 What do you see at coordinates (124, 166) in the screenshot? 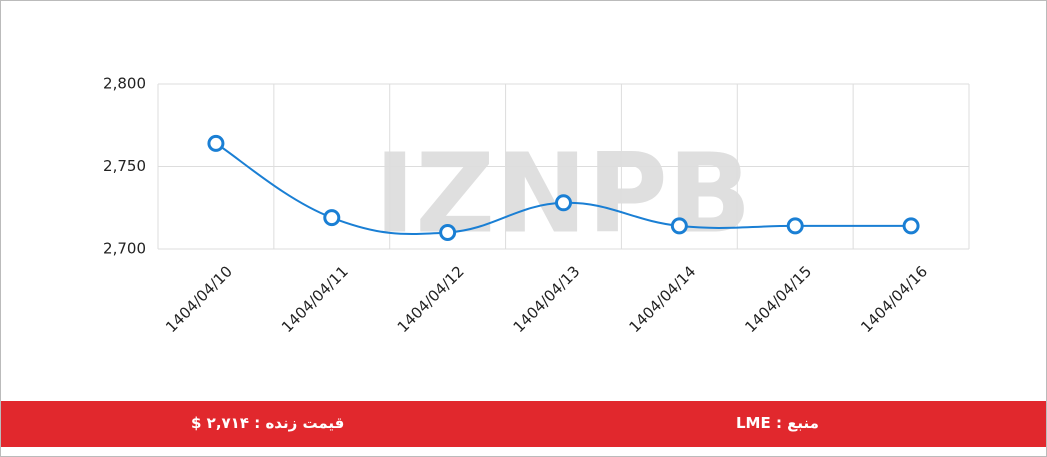
I see `y-tick-label: 2,750` at bounding box center [124, 166].